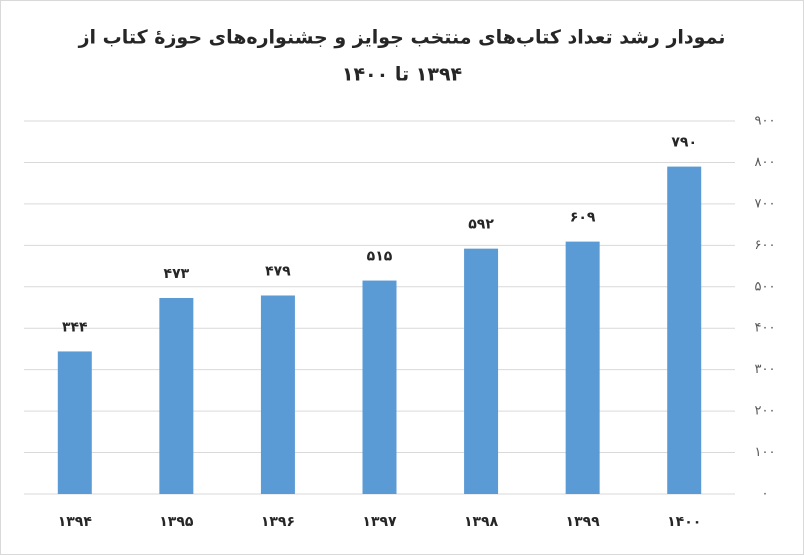 This screenshot has width=804, height=555. I want to click on y-tick-label: ۹۰۰, so click(765, 121).